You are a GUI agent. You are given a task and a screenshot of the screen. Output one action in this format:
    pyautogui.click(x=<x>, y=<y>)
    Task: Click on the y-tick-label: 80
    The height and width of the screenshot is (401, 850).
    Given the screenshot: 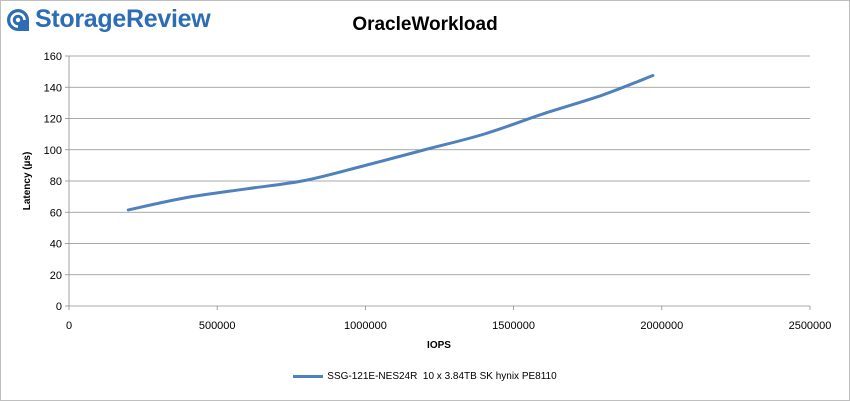 What is the action you would take?
    pyautogui.click(x=56, y=182)
    